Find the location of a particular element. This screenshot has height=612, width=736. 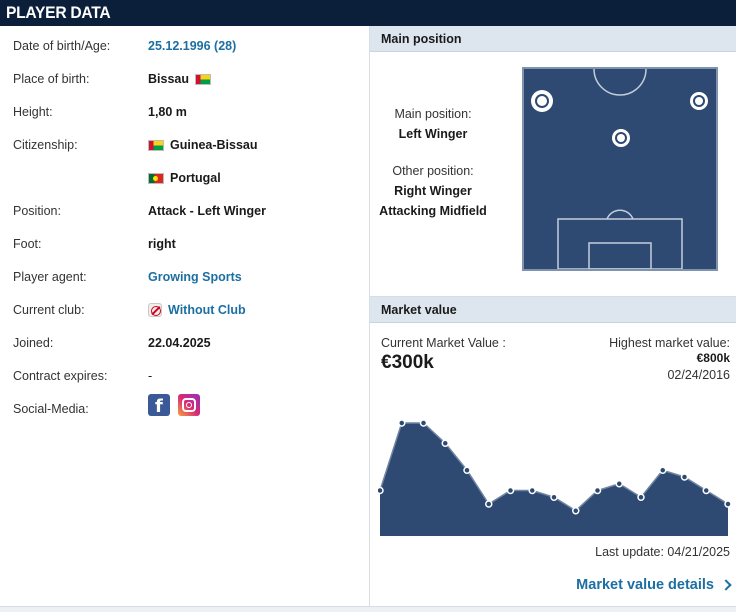

citizenship-text-2: Portugal is located at coordinates (195, 178).